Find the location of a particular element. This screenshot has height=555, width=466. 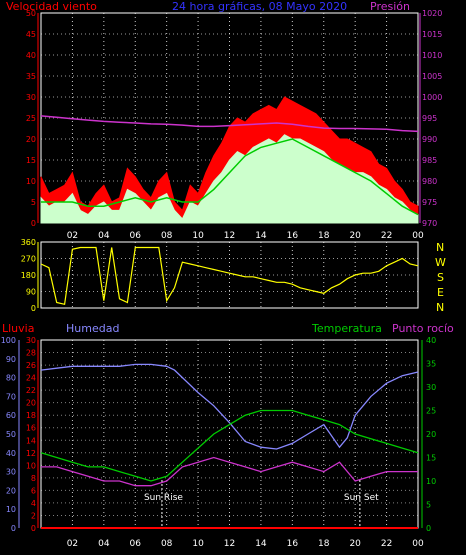

temperature-tick-label: 5 is located at coordinates (428, 505).